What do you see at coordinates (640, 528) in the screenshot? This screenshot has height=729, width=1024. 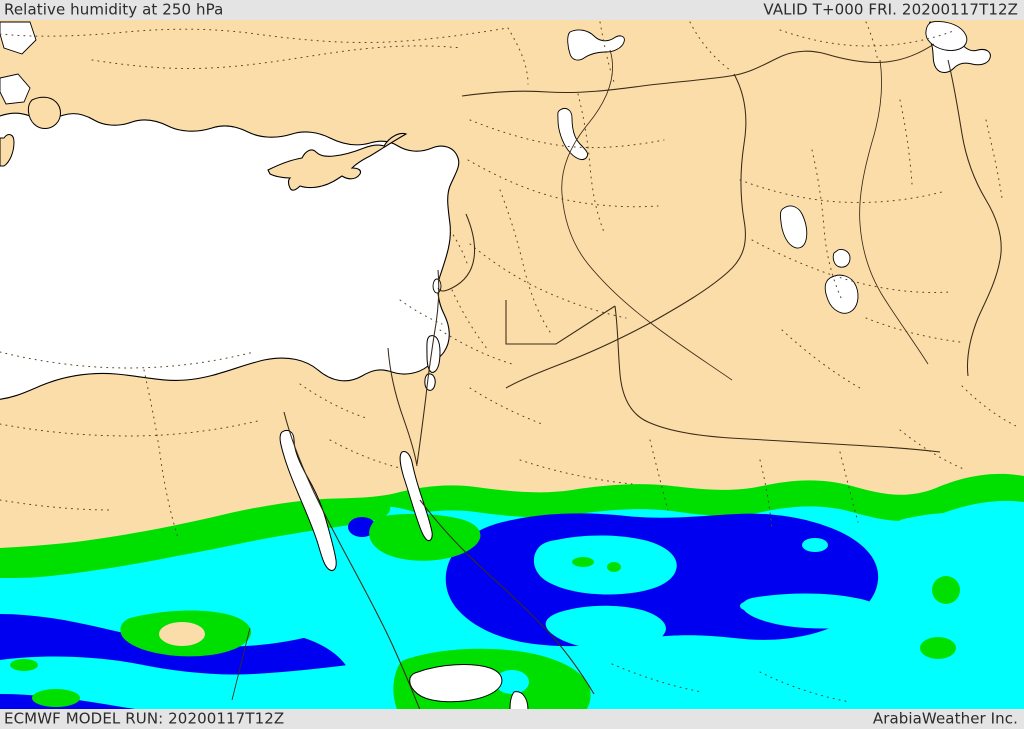 I see `humidity-blue-spot-small` at bounding box center [640, 528].